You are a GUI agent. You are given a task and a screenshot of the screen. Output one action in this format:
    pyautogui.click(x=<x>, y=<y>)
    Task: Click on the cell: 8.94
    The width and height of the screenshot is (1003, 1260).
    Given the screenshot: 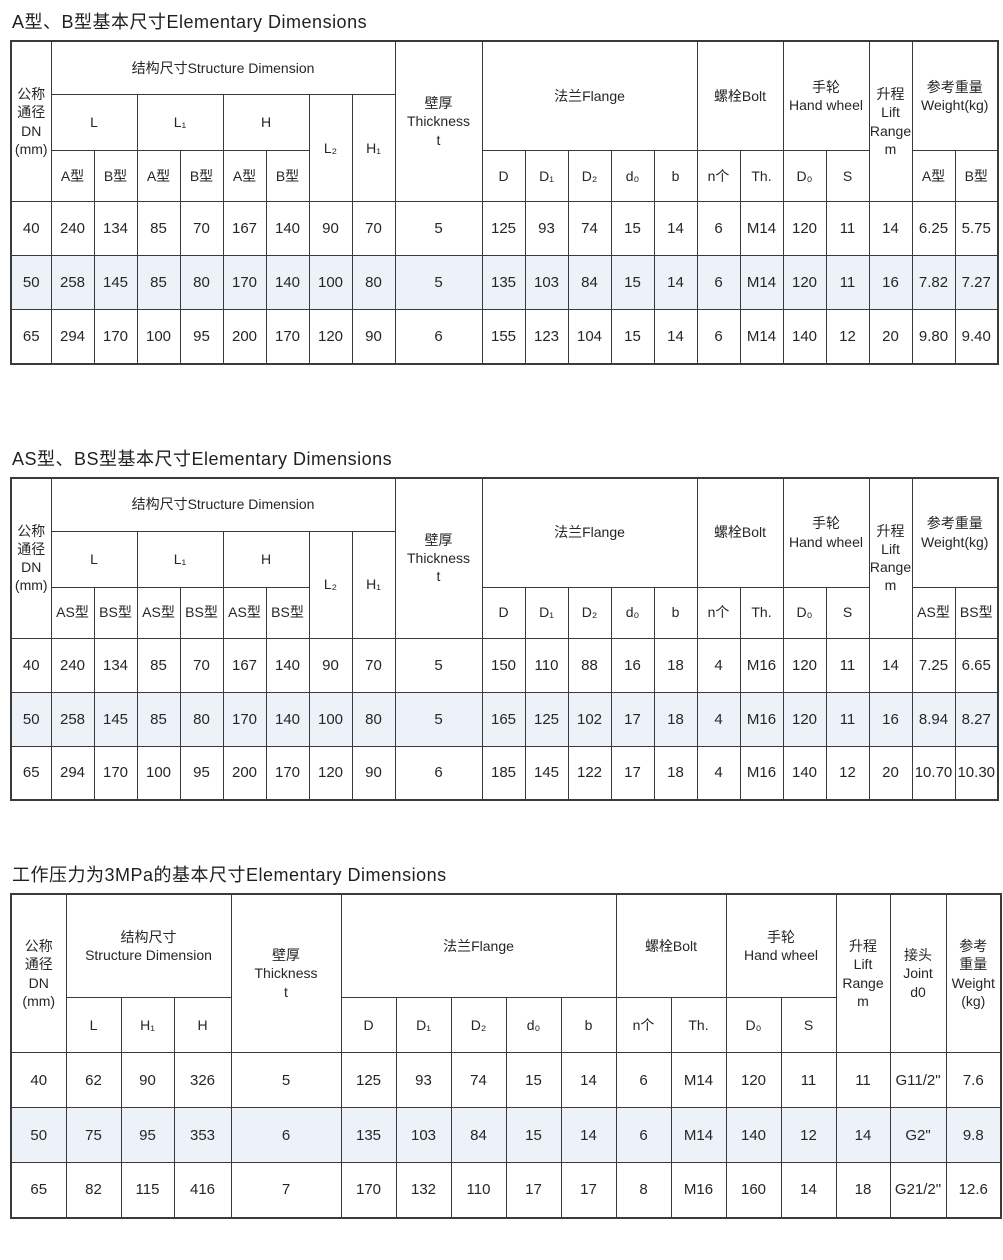 What is the action you would take?
    pyautogui.click(x=933, y=719)
    